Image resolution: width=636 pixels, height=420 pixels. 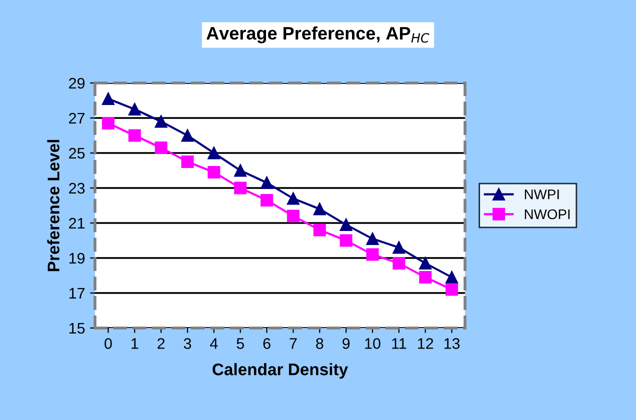 What do you see at coordinates (77, 153) in the screenshot?
I see `y-tick-label: 25` at bounding box center [77, 153].